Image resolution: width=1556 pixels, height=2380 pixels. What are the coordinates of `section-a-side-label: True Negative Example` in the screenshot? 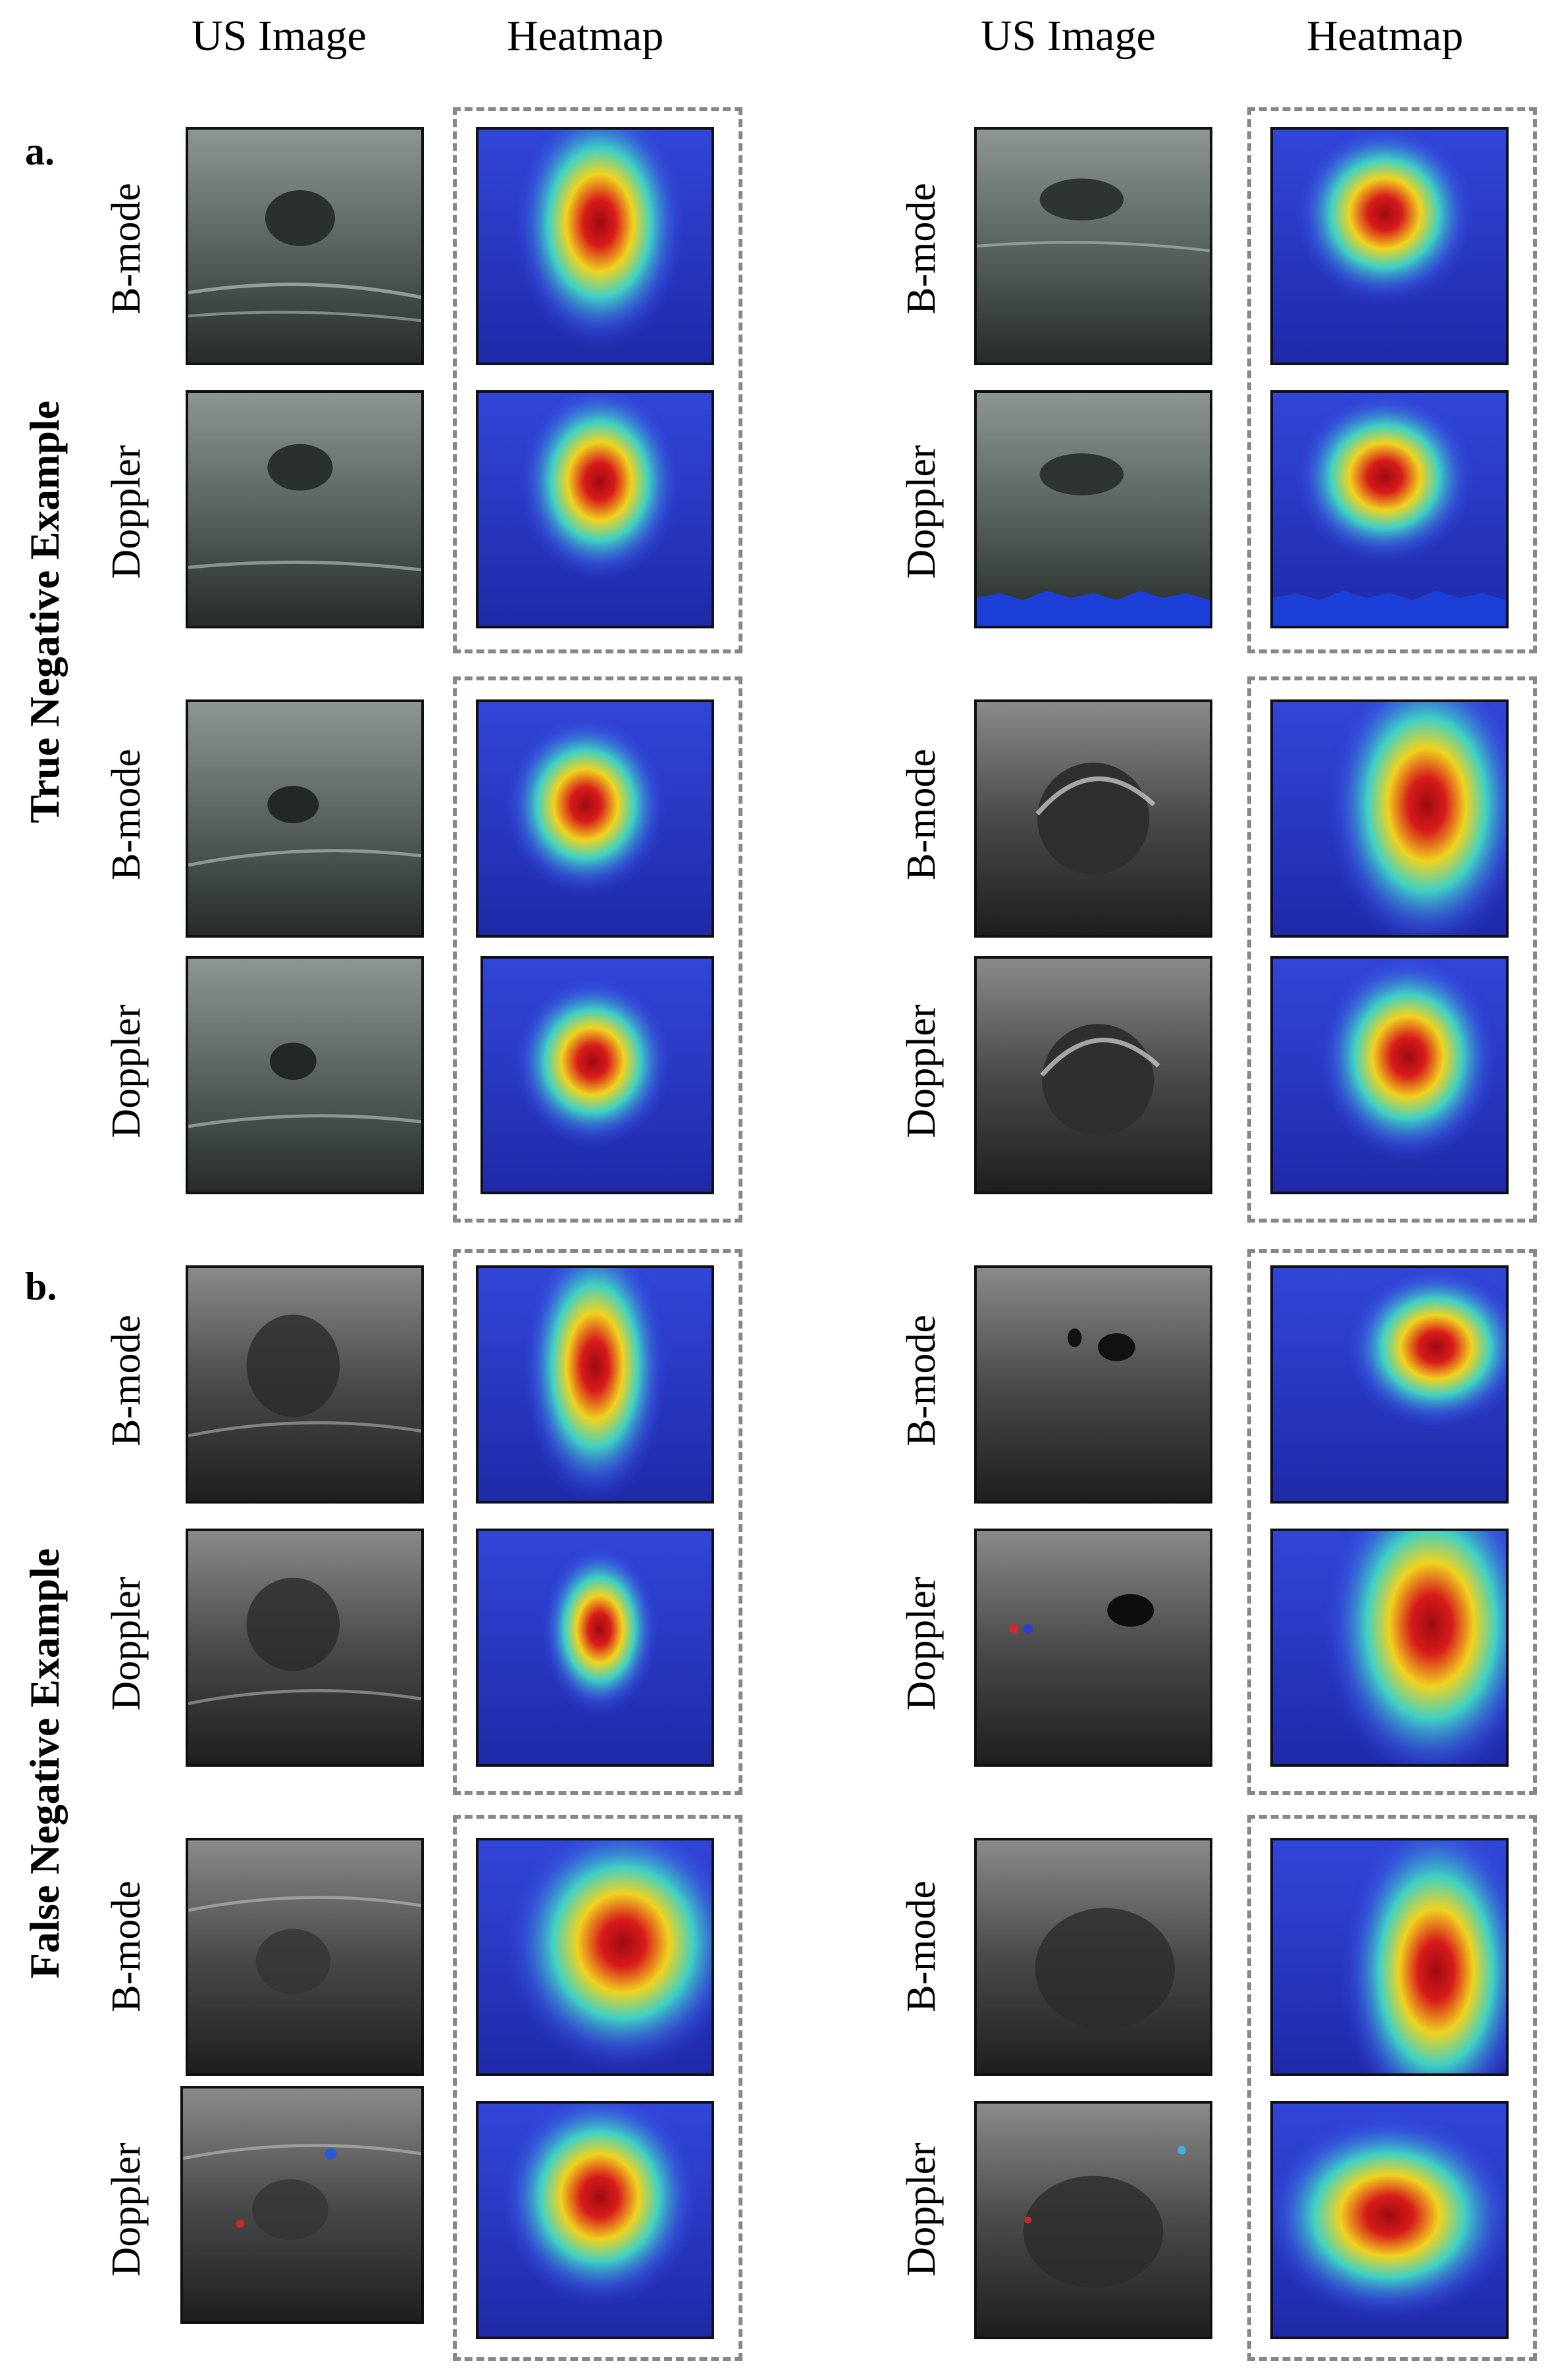 It's located at (45, 612).